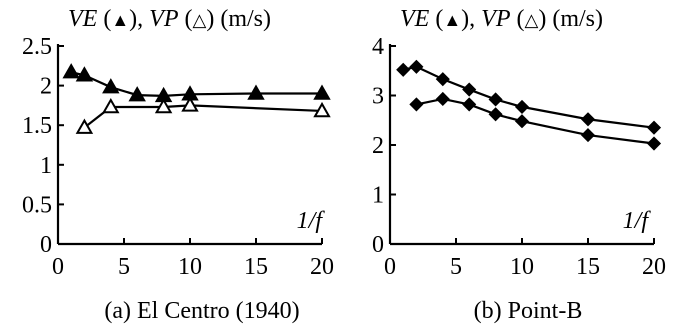 The width and height of the screenshot is (673, 329). Describe the element at coordinates (37, 126) in the screenshot. I see `y-tick-label: 1.5` at that location.